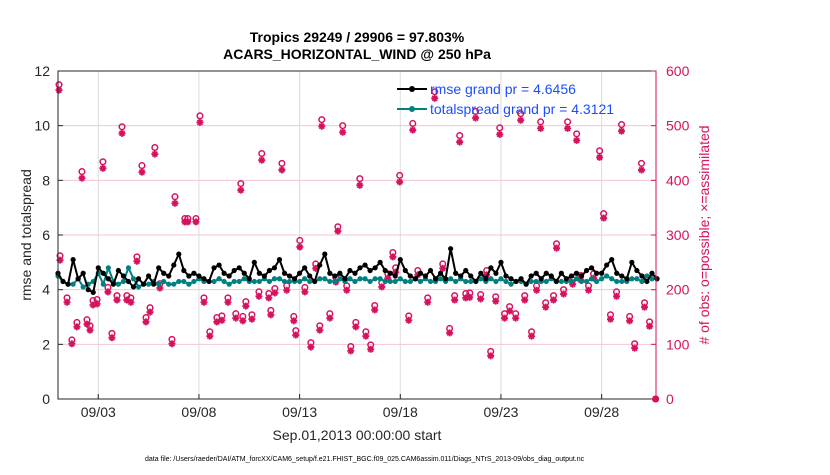 The height and width of the screenshot is (475, 830). What do you see at coordinates (46, 399) in the screenshot?
I see `y-tick-label: 0` at bounding box center [46, 399].